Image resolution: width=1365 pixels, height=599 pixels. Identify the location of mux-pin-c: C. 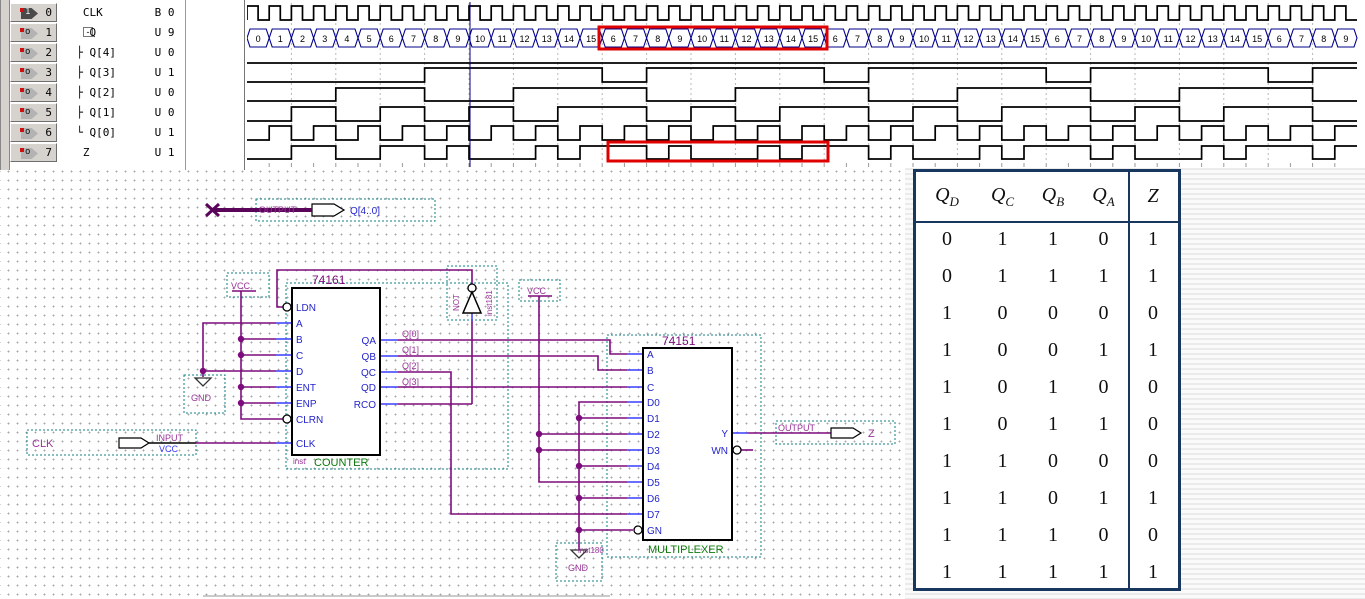
(650, 388).